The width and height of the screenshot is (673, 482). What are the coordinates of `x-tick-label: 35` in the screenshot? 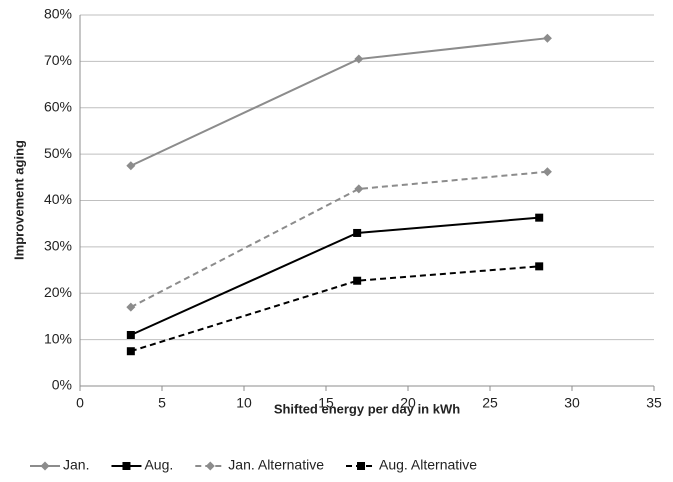 It's located at (654, 403).